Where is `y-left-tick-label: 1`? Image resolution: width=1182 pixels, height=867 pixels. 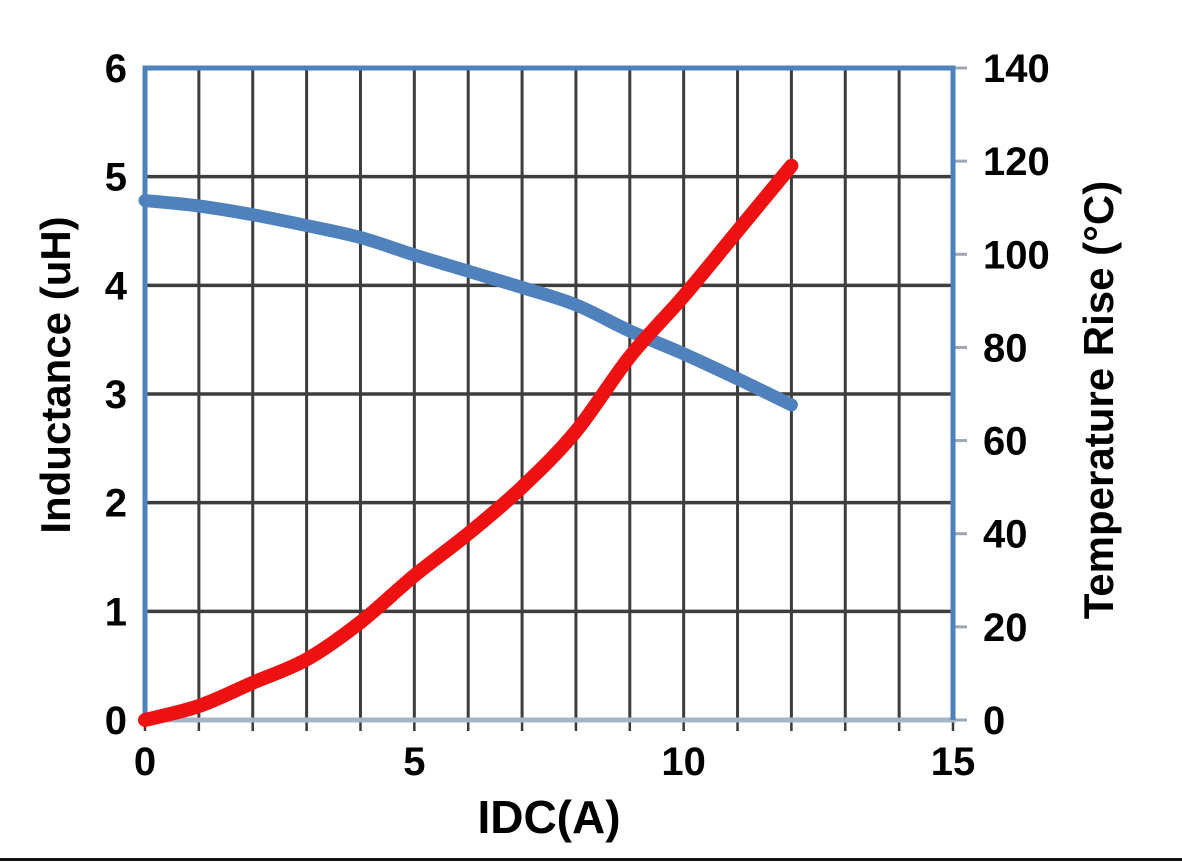 y-left-tick-label: 1 is located at coordinates (116, 612).